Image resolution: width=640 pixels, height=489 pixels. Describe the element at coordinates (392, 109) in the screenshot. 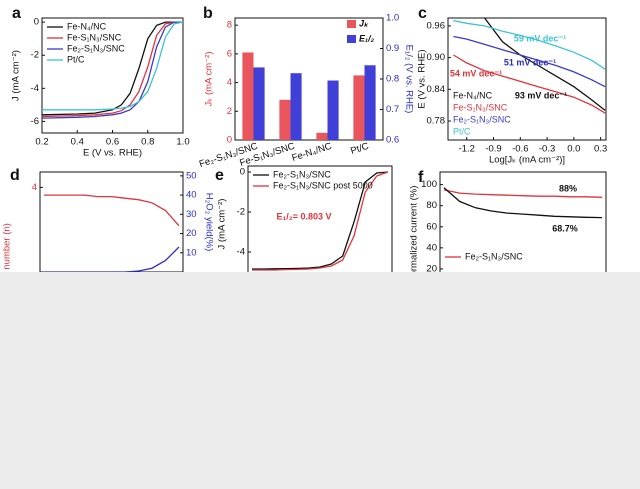

I see `y2-tick-label: 0.7` at that location.